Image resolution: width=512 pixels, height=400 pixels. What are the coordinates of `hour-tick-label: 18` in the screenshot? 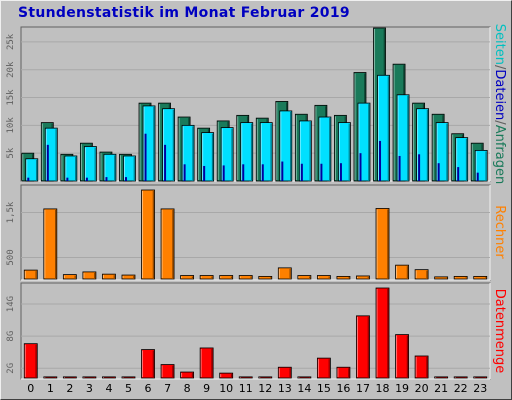 It's located at (383, 388).